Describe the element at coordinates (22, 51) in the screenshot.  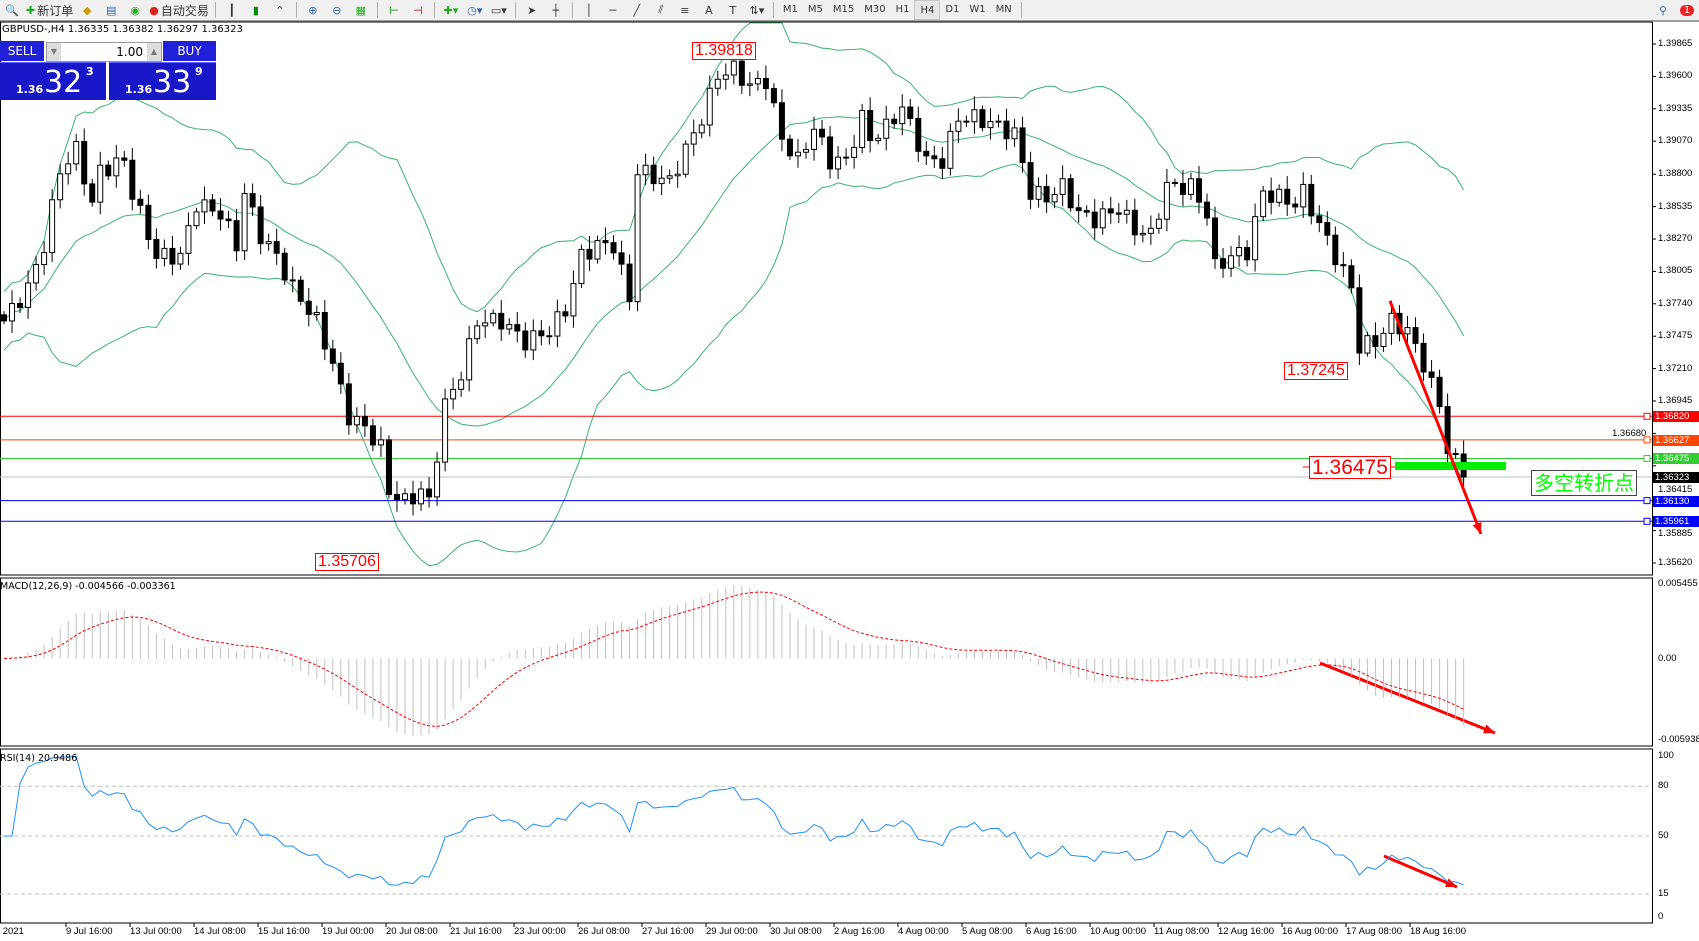
I see `sell-button: SELL` at that location.